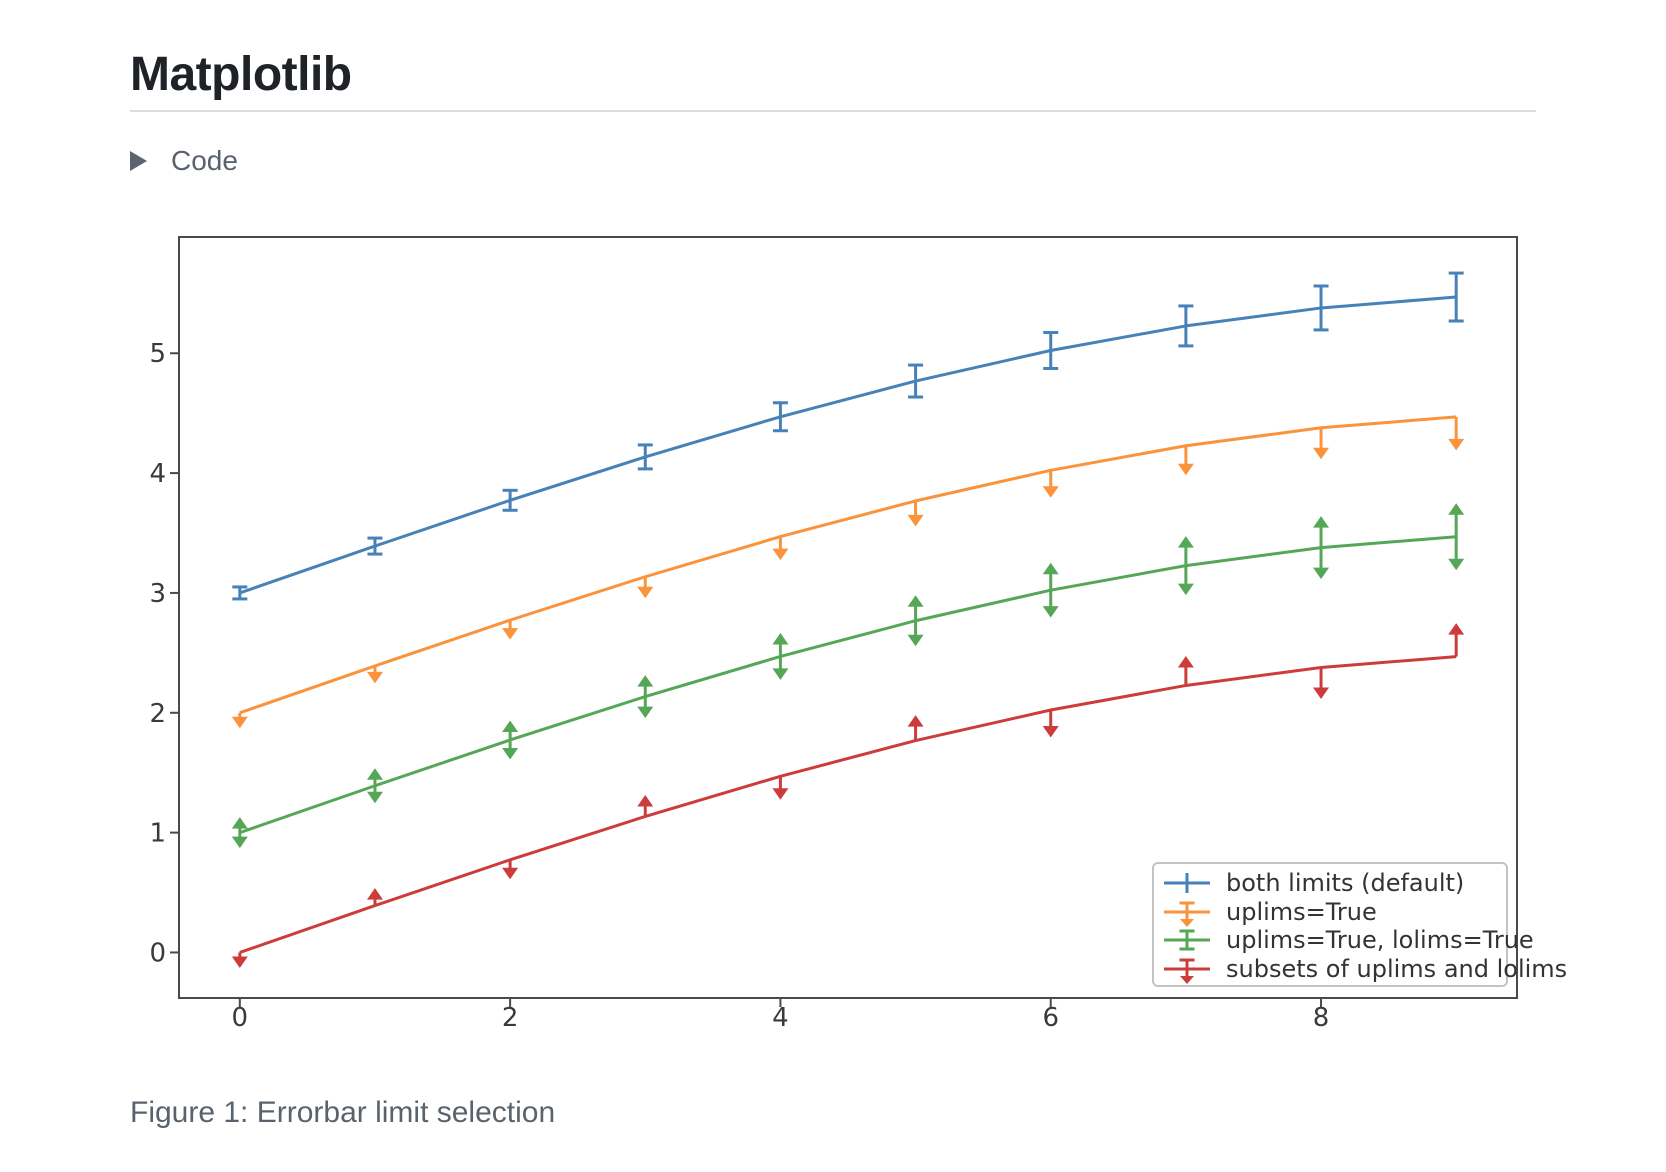  What do you see at coordinates (157, 474) in the screenshot?
I see `y-tick-label: 4` at bounding box center [157, 474].